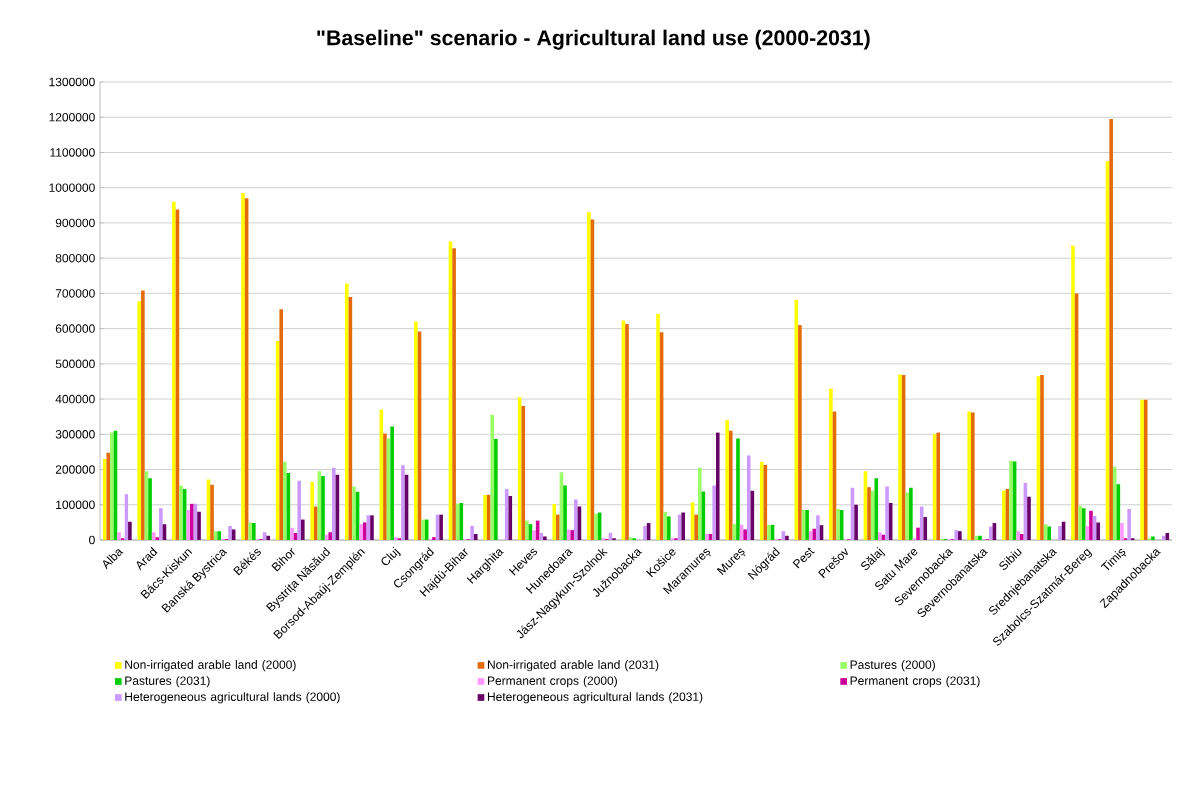  I want to click on y-tick-label: 300000, so click(75, 434).